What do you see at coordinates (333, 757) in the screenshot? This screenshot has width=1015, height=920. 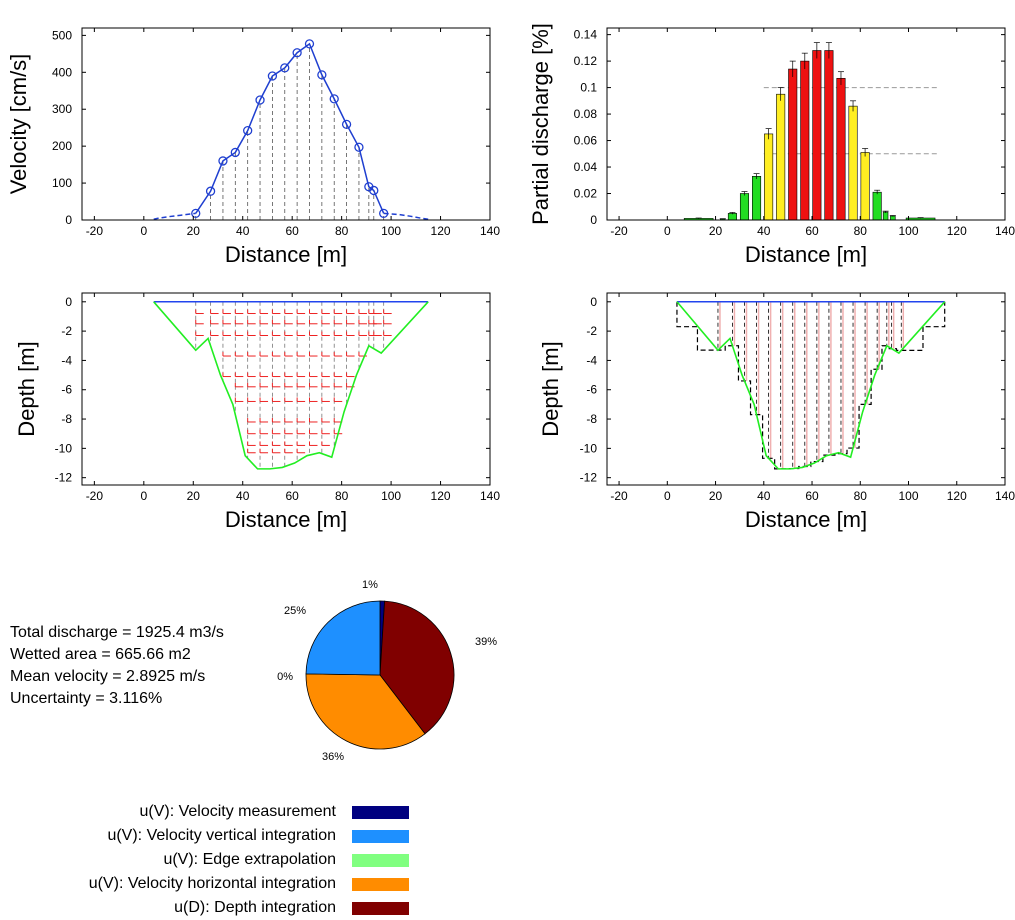 I see `pie-slice-label: 36%` at bounding box center [333, 757].